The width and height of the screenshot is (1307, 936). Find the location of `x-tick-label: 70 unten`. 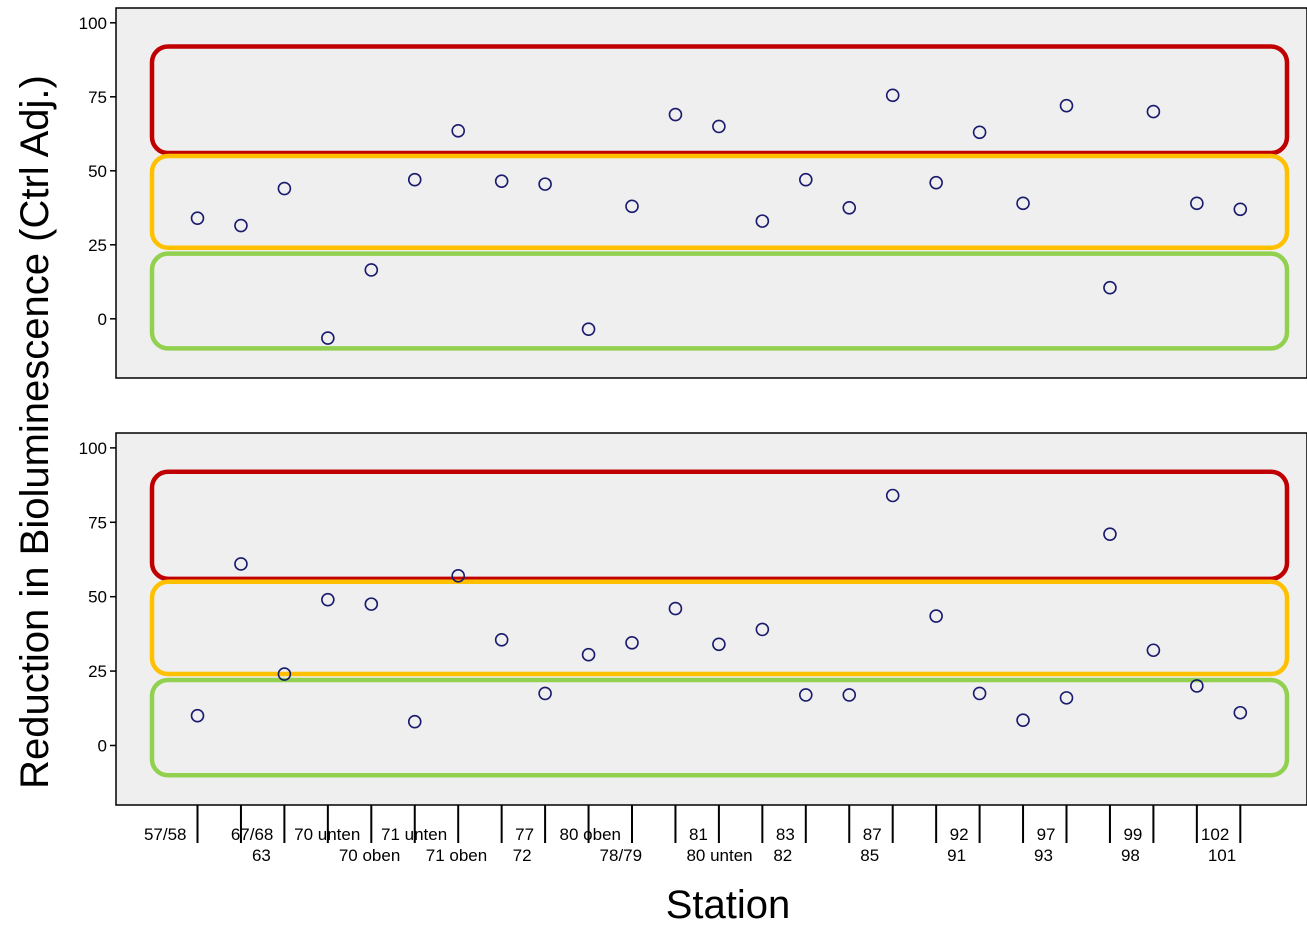

x-tick-label: 70 unten is located at coordinates (327, 834).